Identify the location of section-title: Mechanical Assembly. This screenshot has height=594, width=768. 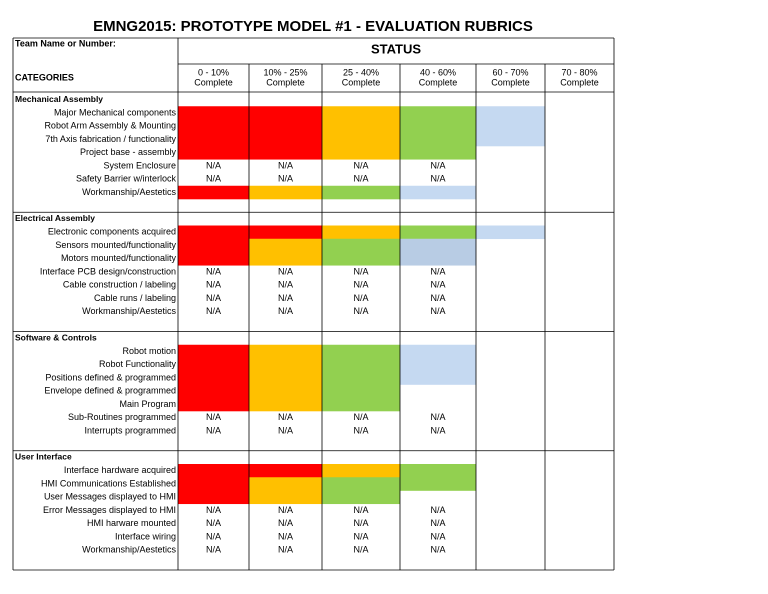
(59, 99).